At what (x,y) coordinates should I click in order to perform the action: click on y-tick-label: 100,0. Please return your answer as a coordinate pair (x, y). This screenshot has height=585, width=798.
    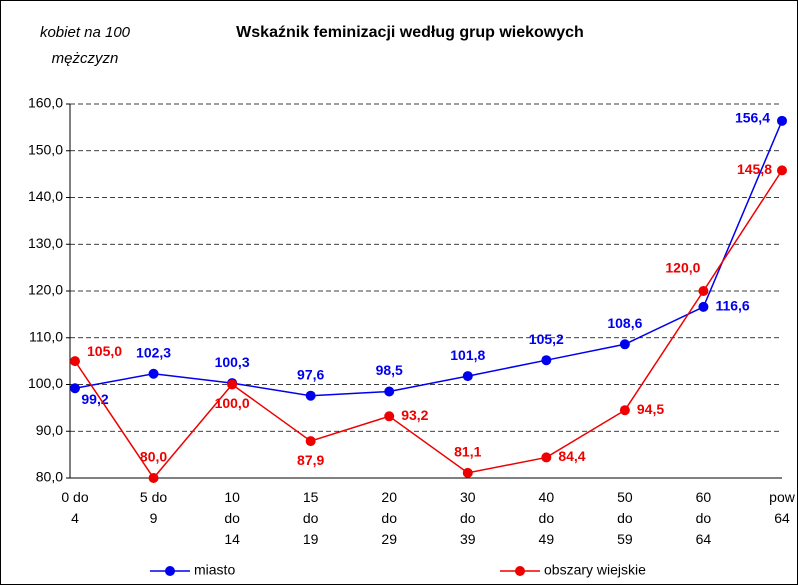
    Looking at the image, I should click on (45, 383).